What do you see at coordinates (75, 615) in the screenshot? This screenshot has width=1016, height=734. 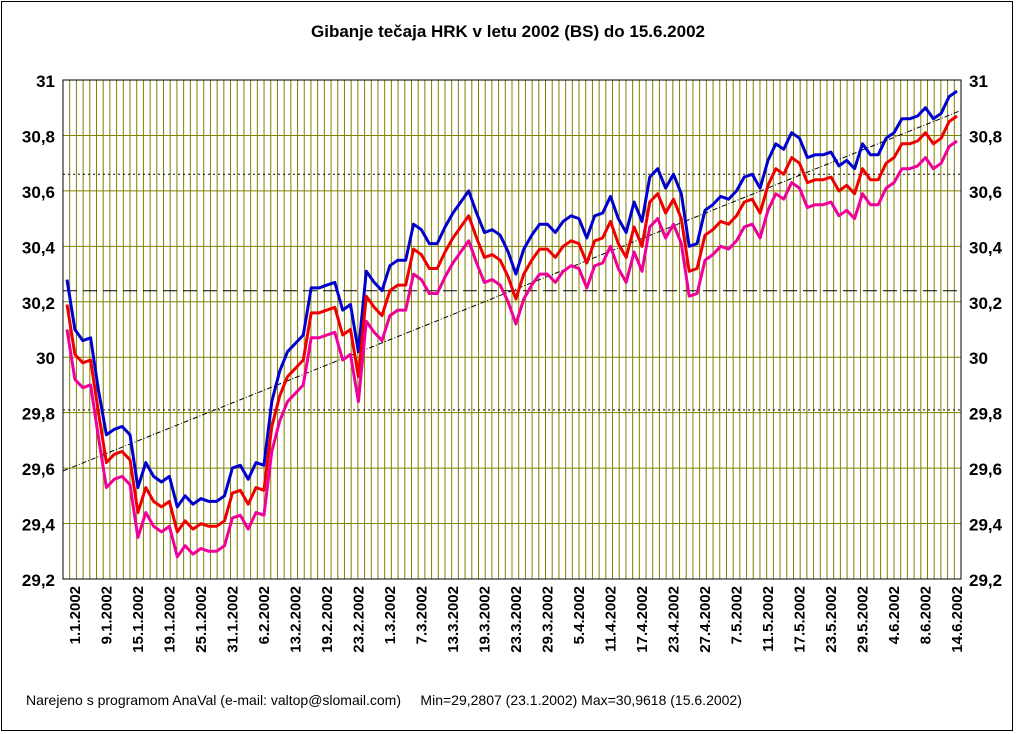 I see `x-tick-label: 1.1.2002` at bounding box center [75, 615].